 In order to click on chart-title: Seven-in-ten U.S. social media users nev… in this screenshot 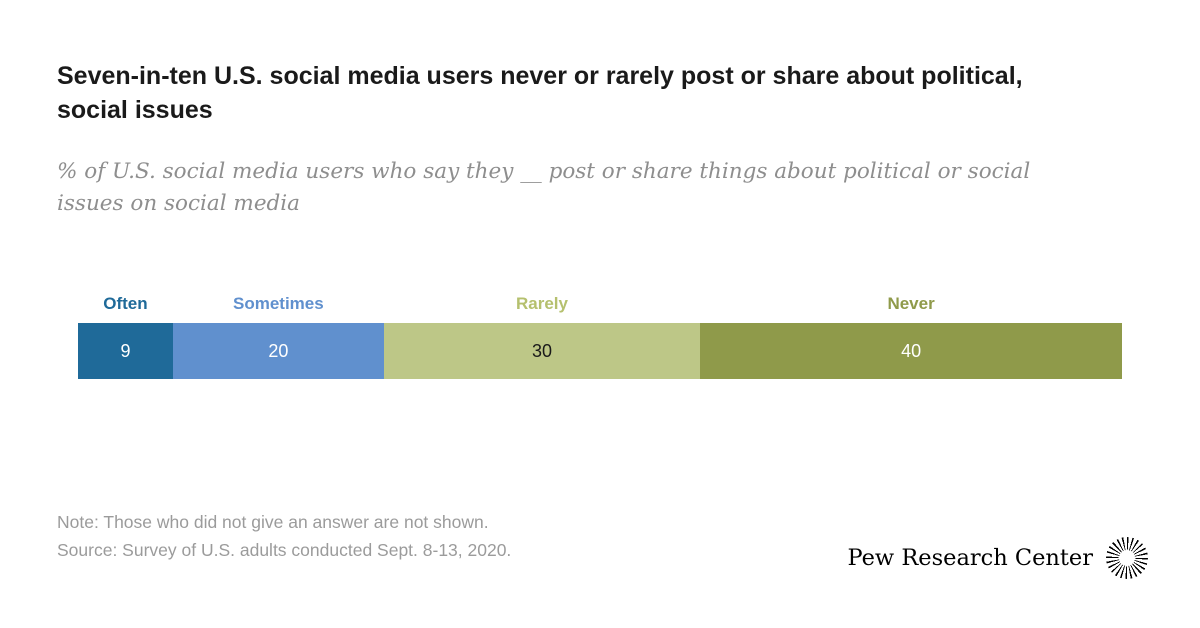, I will do `click(540, 93)`.